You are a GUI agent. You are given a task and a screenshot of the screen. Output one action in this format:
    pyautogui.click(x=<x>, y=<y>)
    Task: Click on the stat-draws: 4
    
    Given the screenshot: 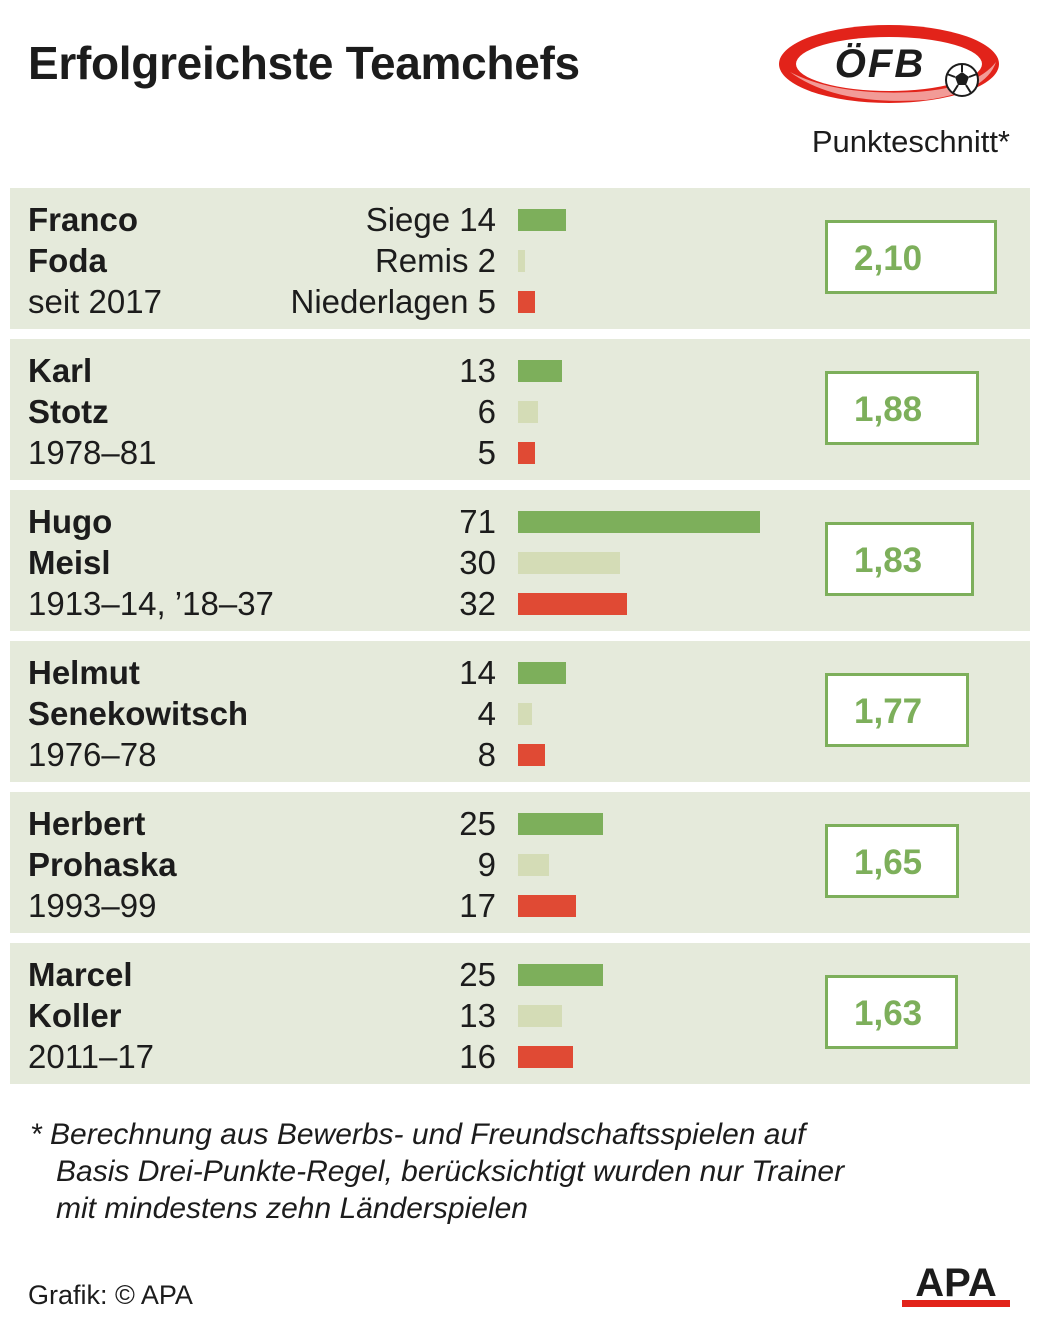 What is the action you would take?
    pyautogui.click(x=487, y=714)
    